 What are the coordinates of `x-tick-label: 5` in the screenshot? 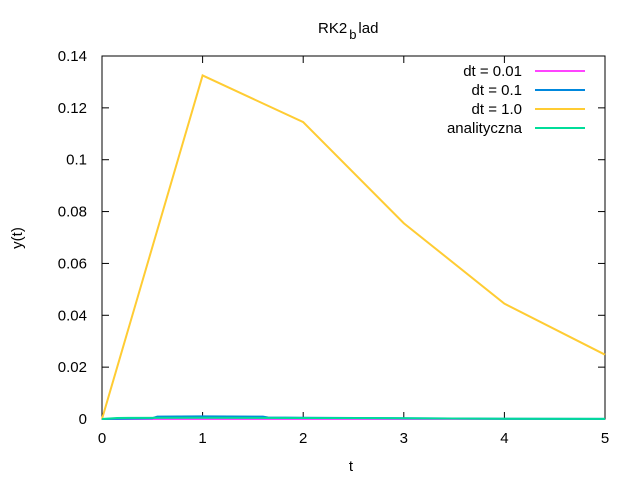 It's located at (605, 438).